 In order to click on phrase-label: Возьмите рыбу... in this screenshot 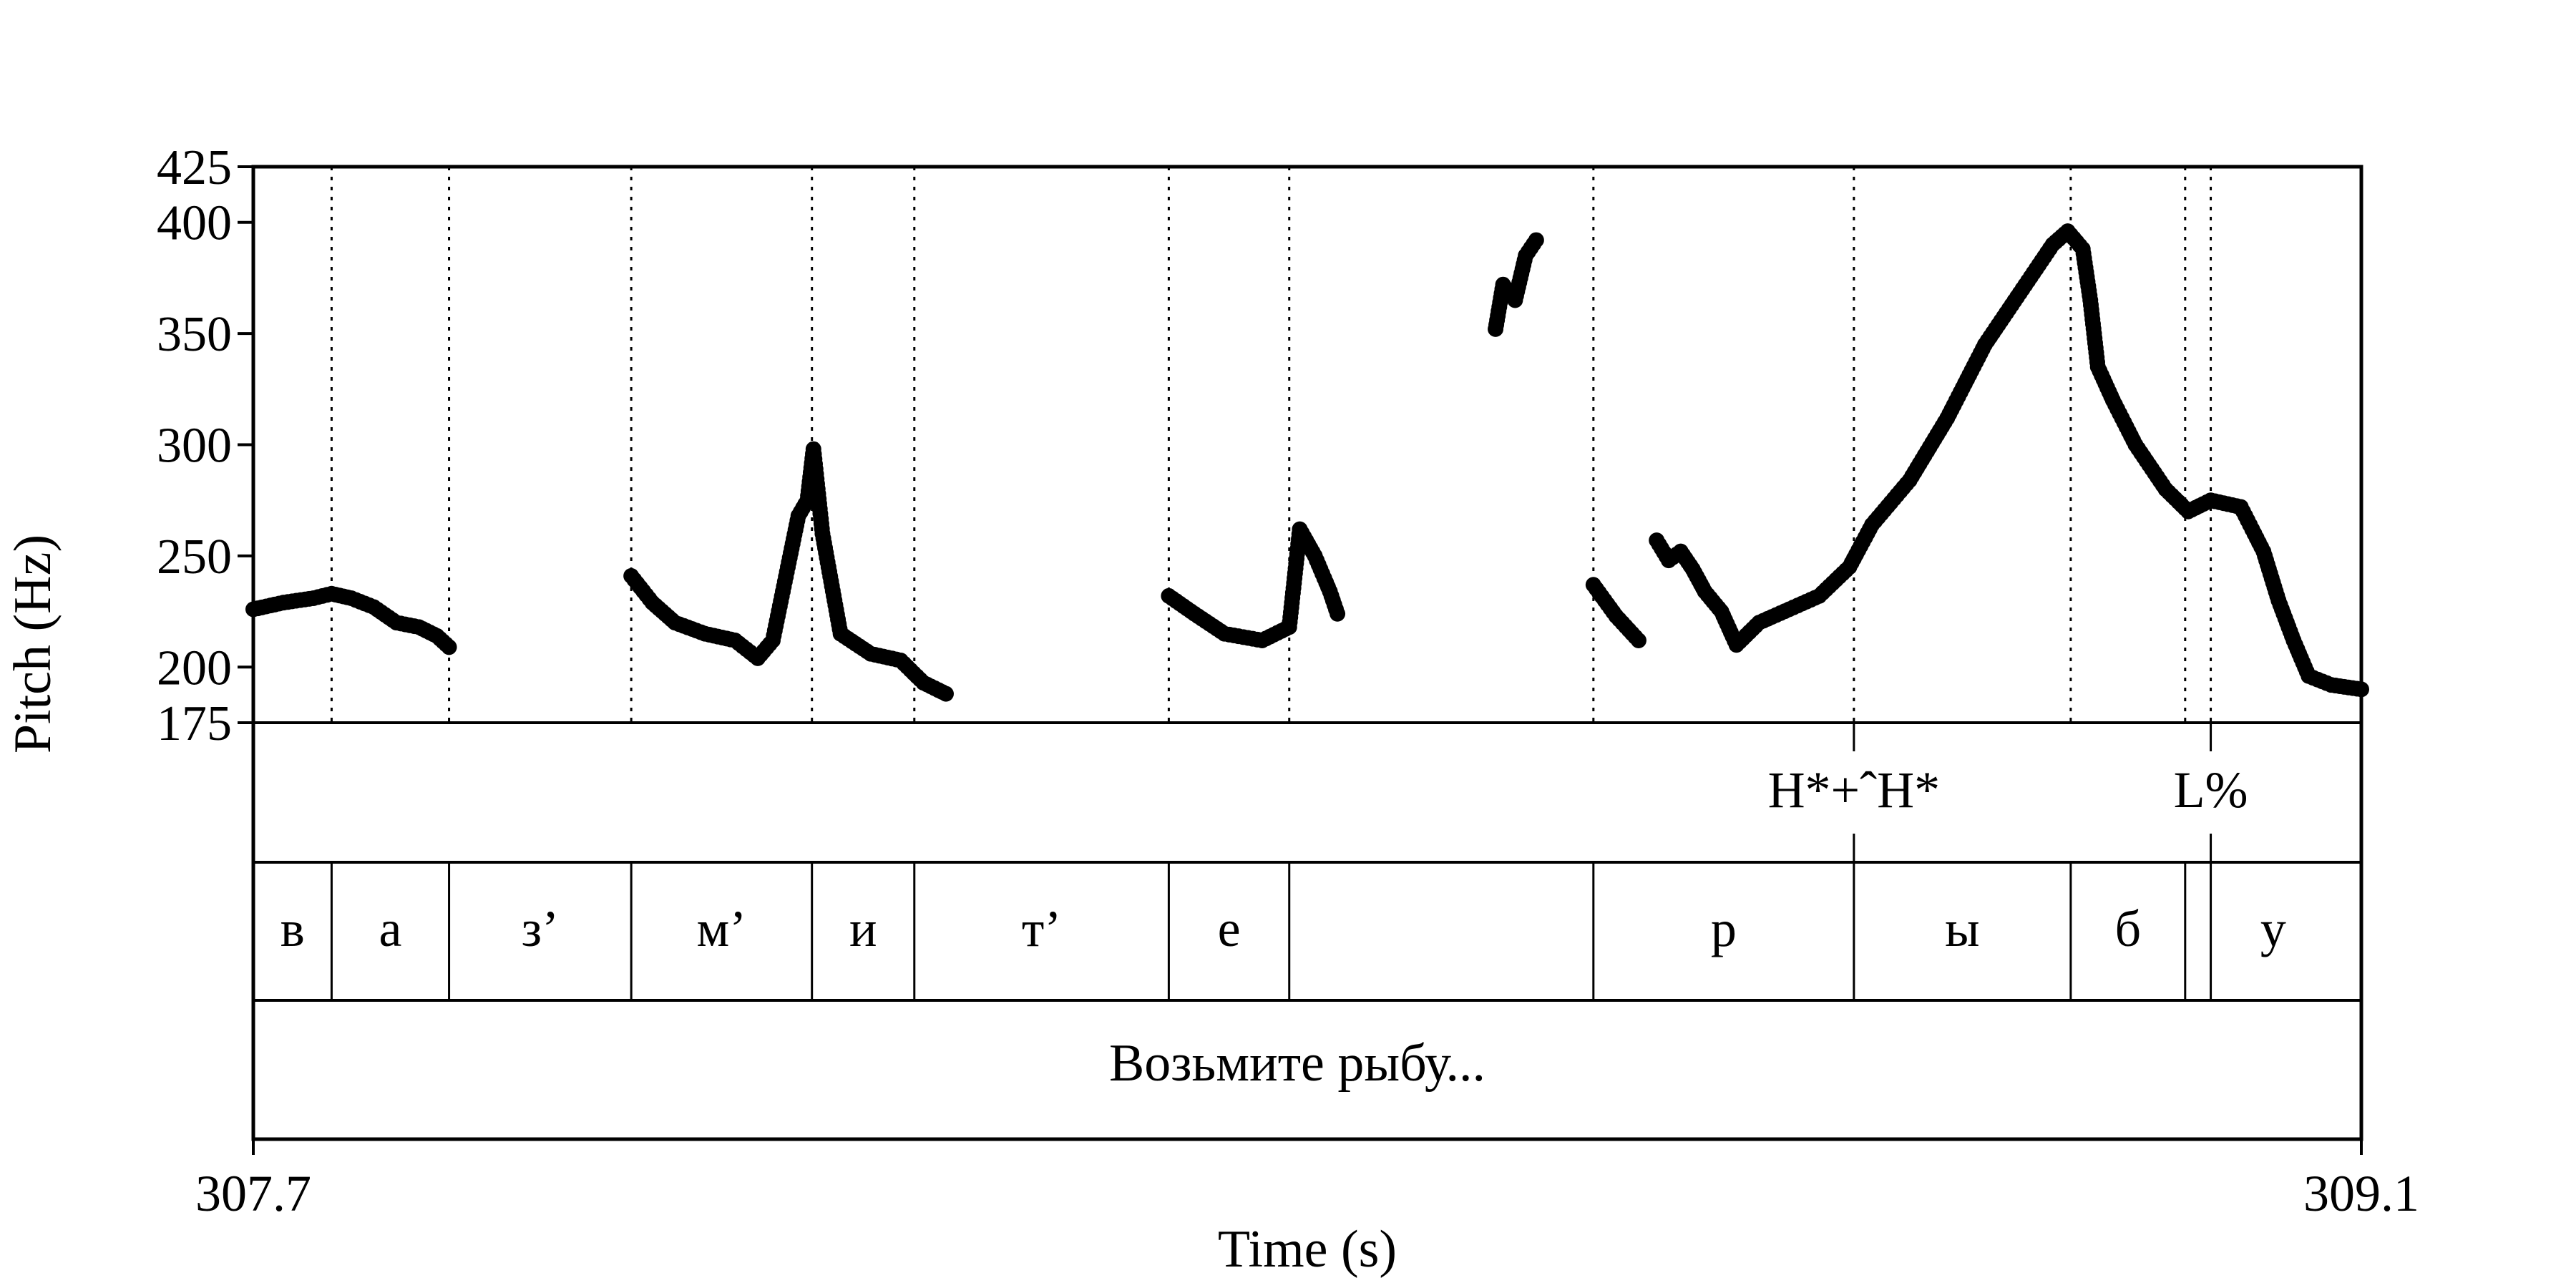, I will do `click(1297, 1063)`.